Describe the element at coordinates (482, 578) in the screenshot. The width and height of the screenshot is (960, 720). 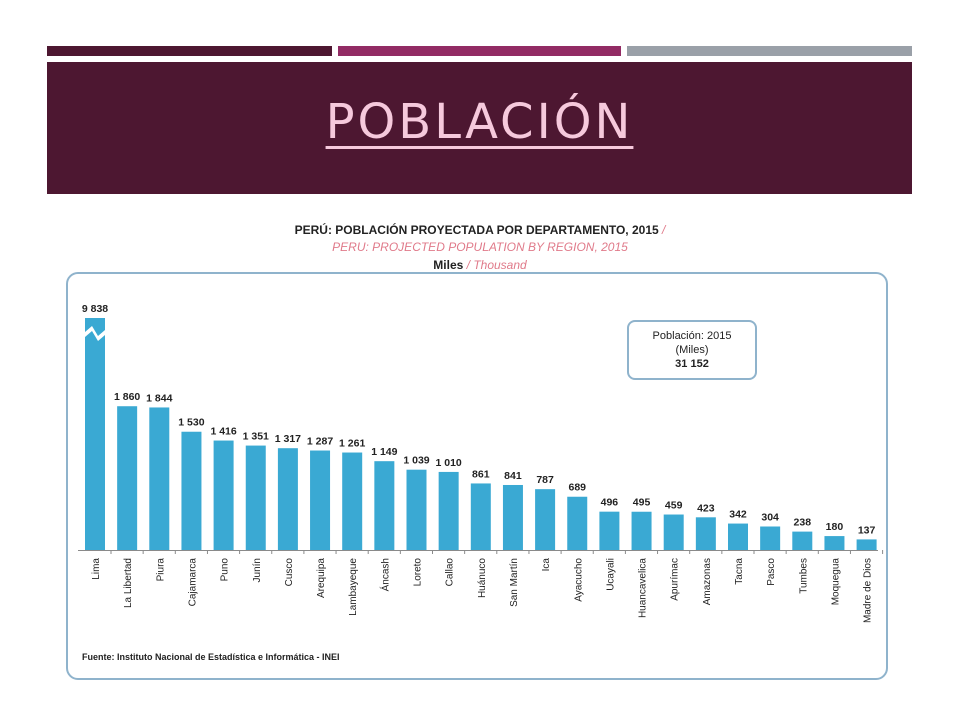
I see `category-label: Huánuco` at that location.